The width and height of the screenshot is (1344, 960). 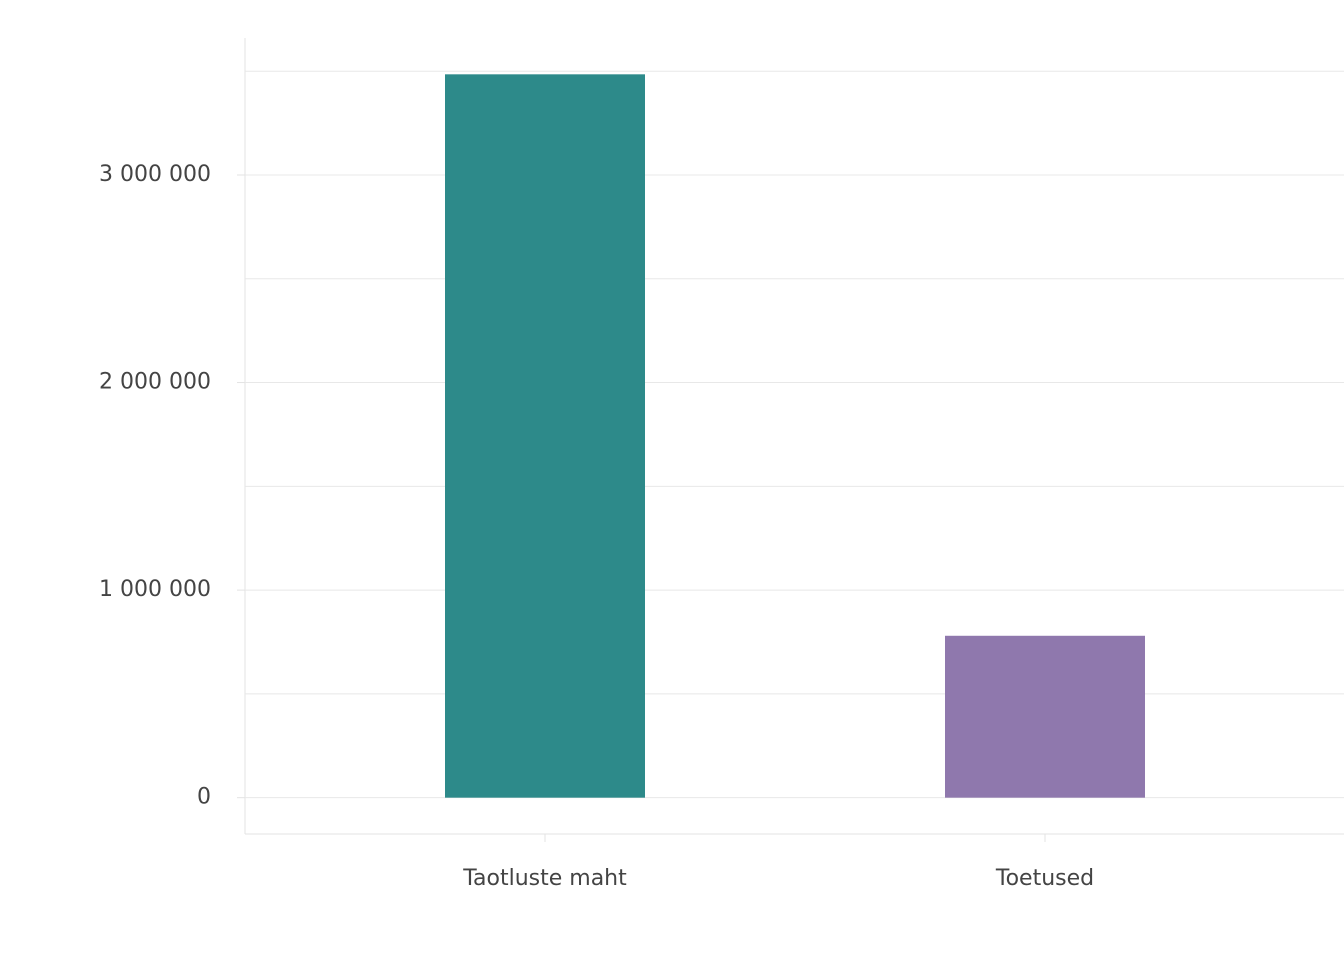 What do you see at coordinates (155, 174) in the screenshot?
I see `y-tick-label: 3 000 000` at bounding box center [155, 174].